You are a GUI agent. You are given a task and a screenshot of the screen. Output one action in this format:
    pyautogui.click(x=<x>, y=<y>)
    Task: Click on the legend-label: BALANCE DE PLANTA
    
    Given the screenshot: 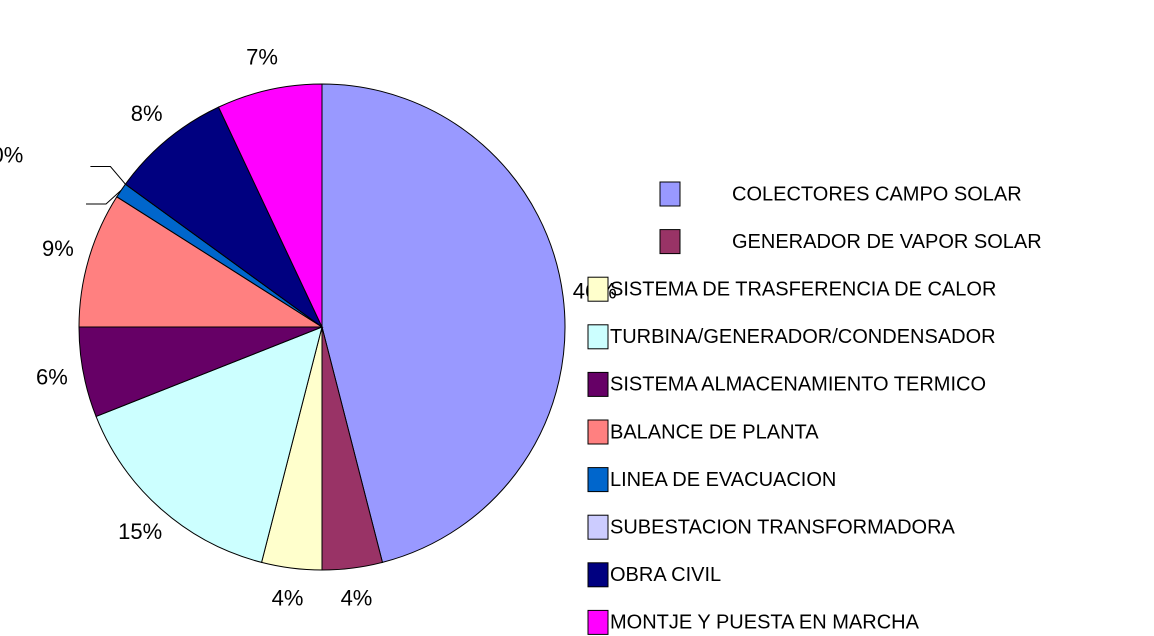 What is the action you would take?
    pyautogui.click(x=714, y=432)
    